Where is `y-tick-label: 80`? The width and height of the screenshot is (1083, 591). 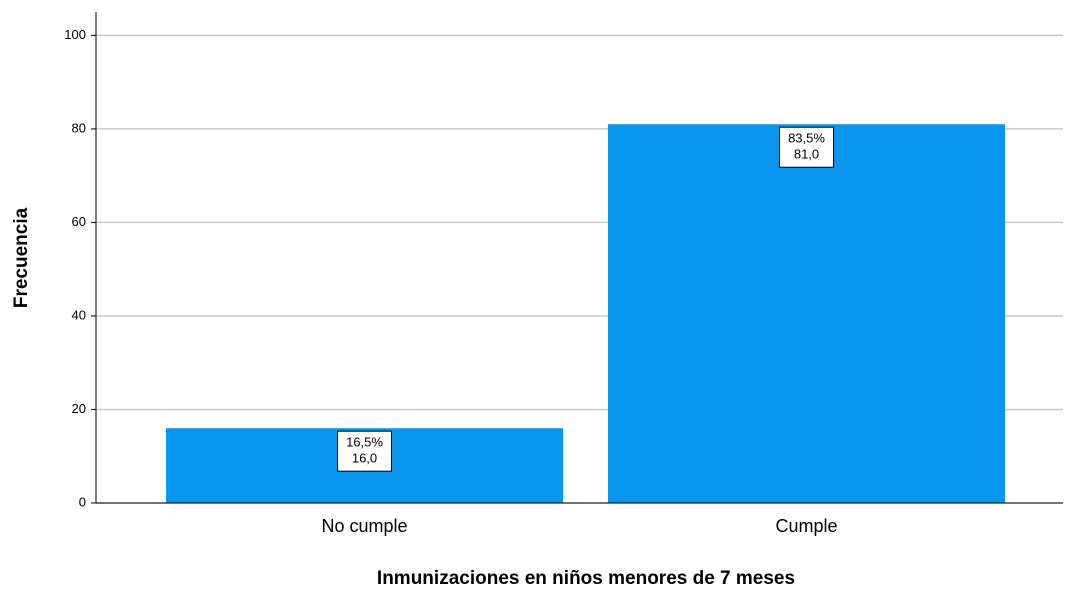 y-tick-label: 80 is located at coordinates (79, 127).